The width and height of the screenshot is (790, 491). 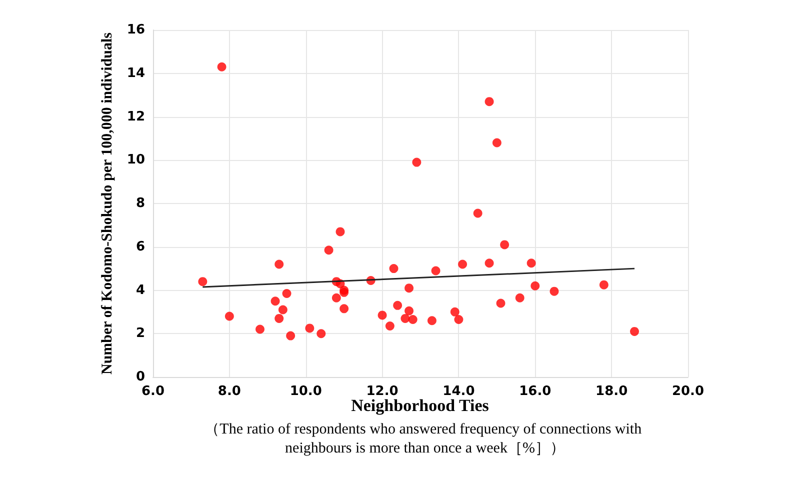 What do you see at coordinates (306, 391) in the screenshot?
I see `x-tick-label: 10.0` at bounding box center [306, 391].